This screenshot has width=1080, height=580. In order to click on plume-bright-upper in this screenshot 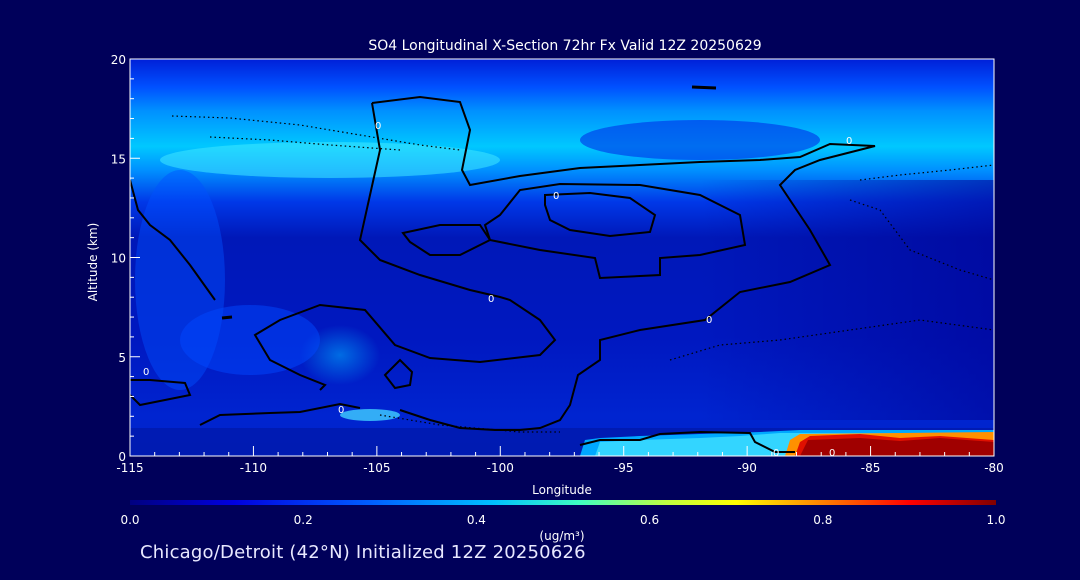, I will do `click(330, 160)`.